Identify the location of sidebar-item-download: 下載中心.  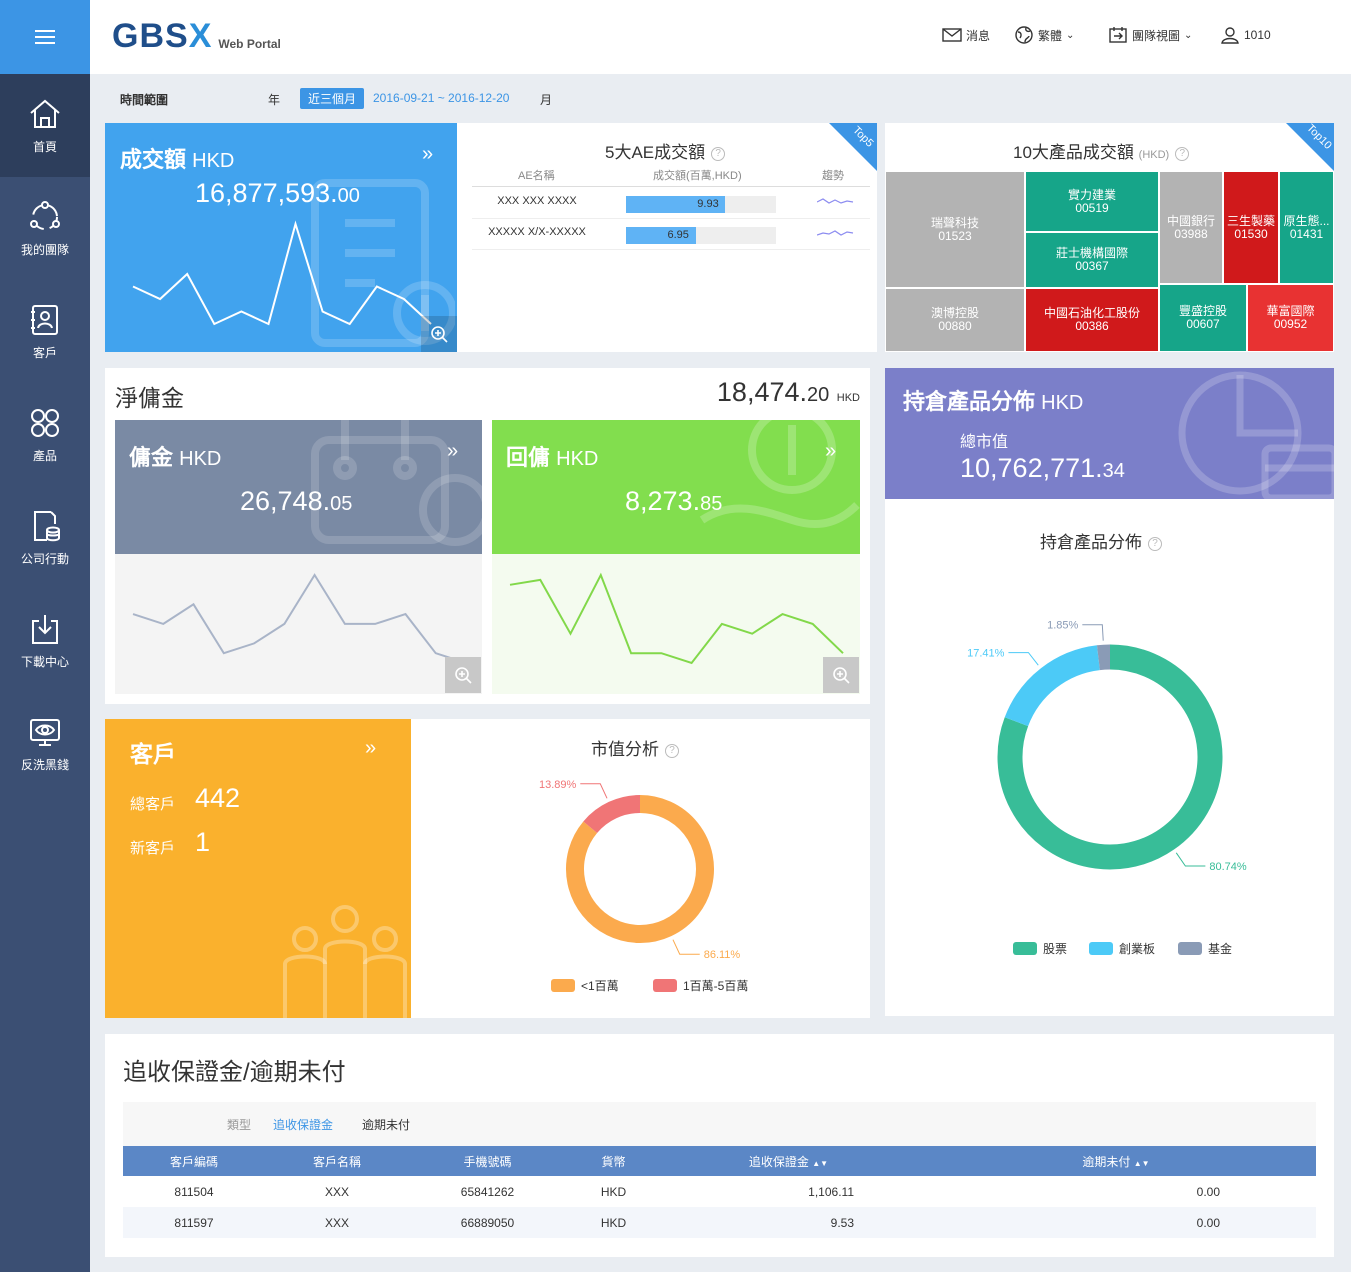
(45, 640).